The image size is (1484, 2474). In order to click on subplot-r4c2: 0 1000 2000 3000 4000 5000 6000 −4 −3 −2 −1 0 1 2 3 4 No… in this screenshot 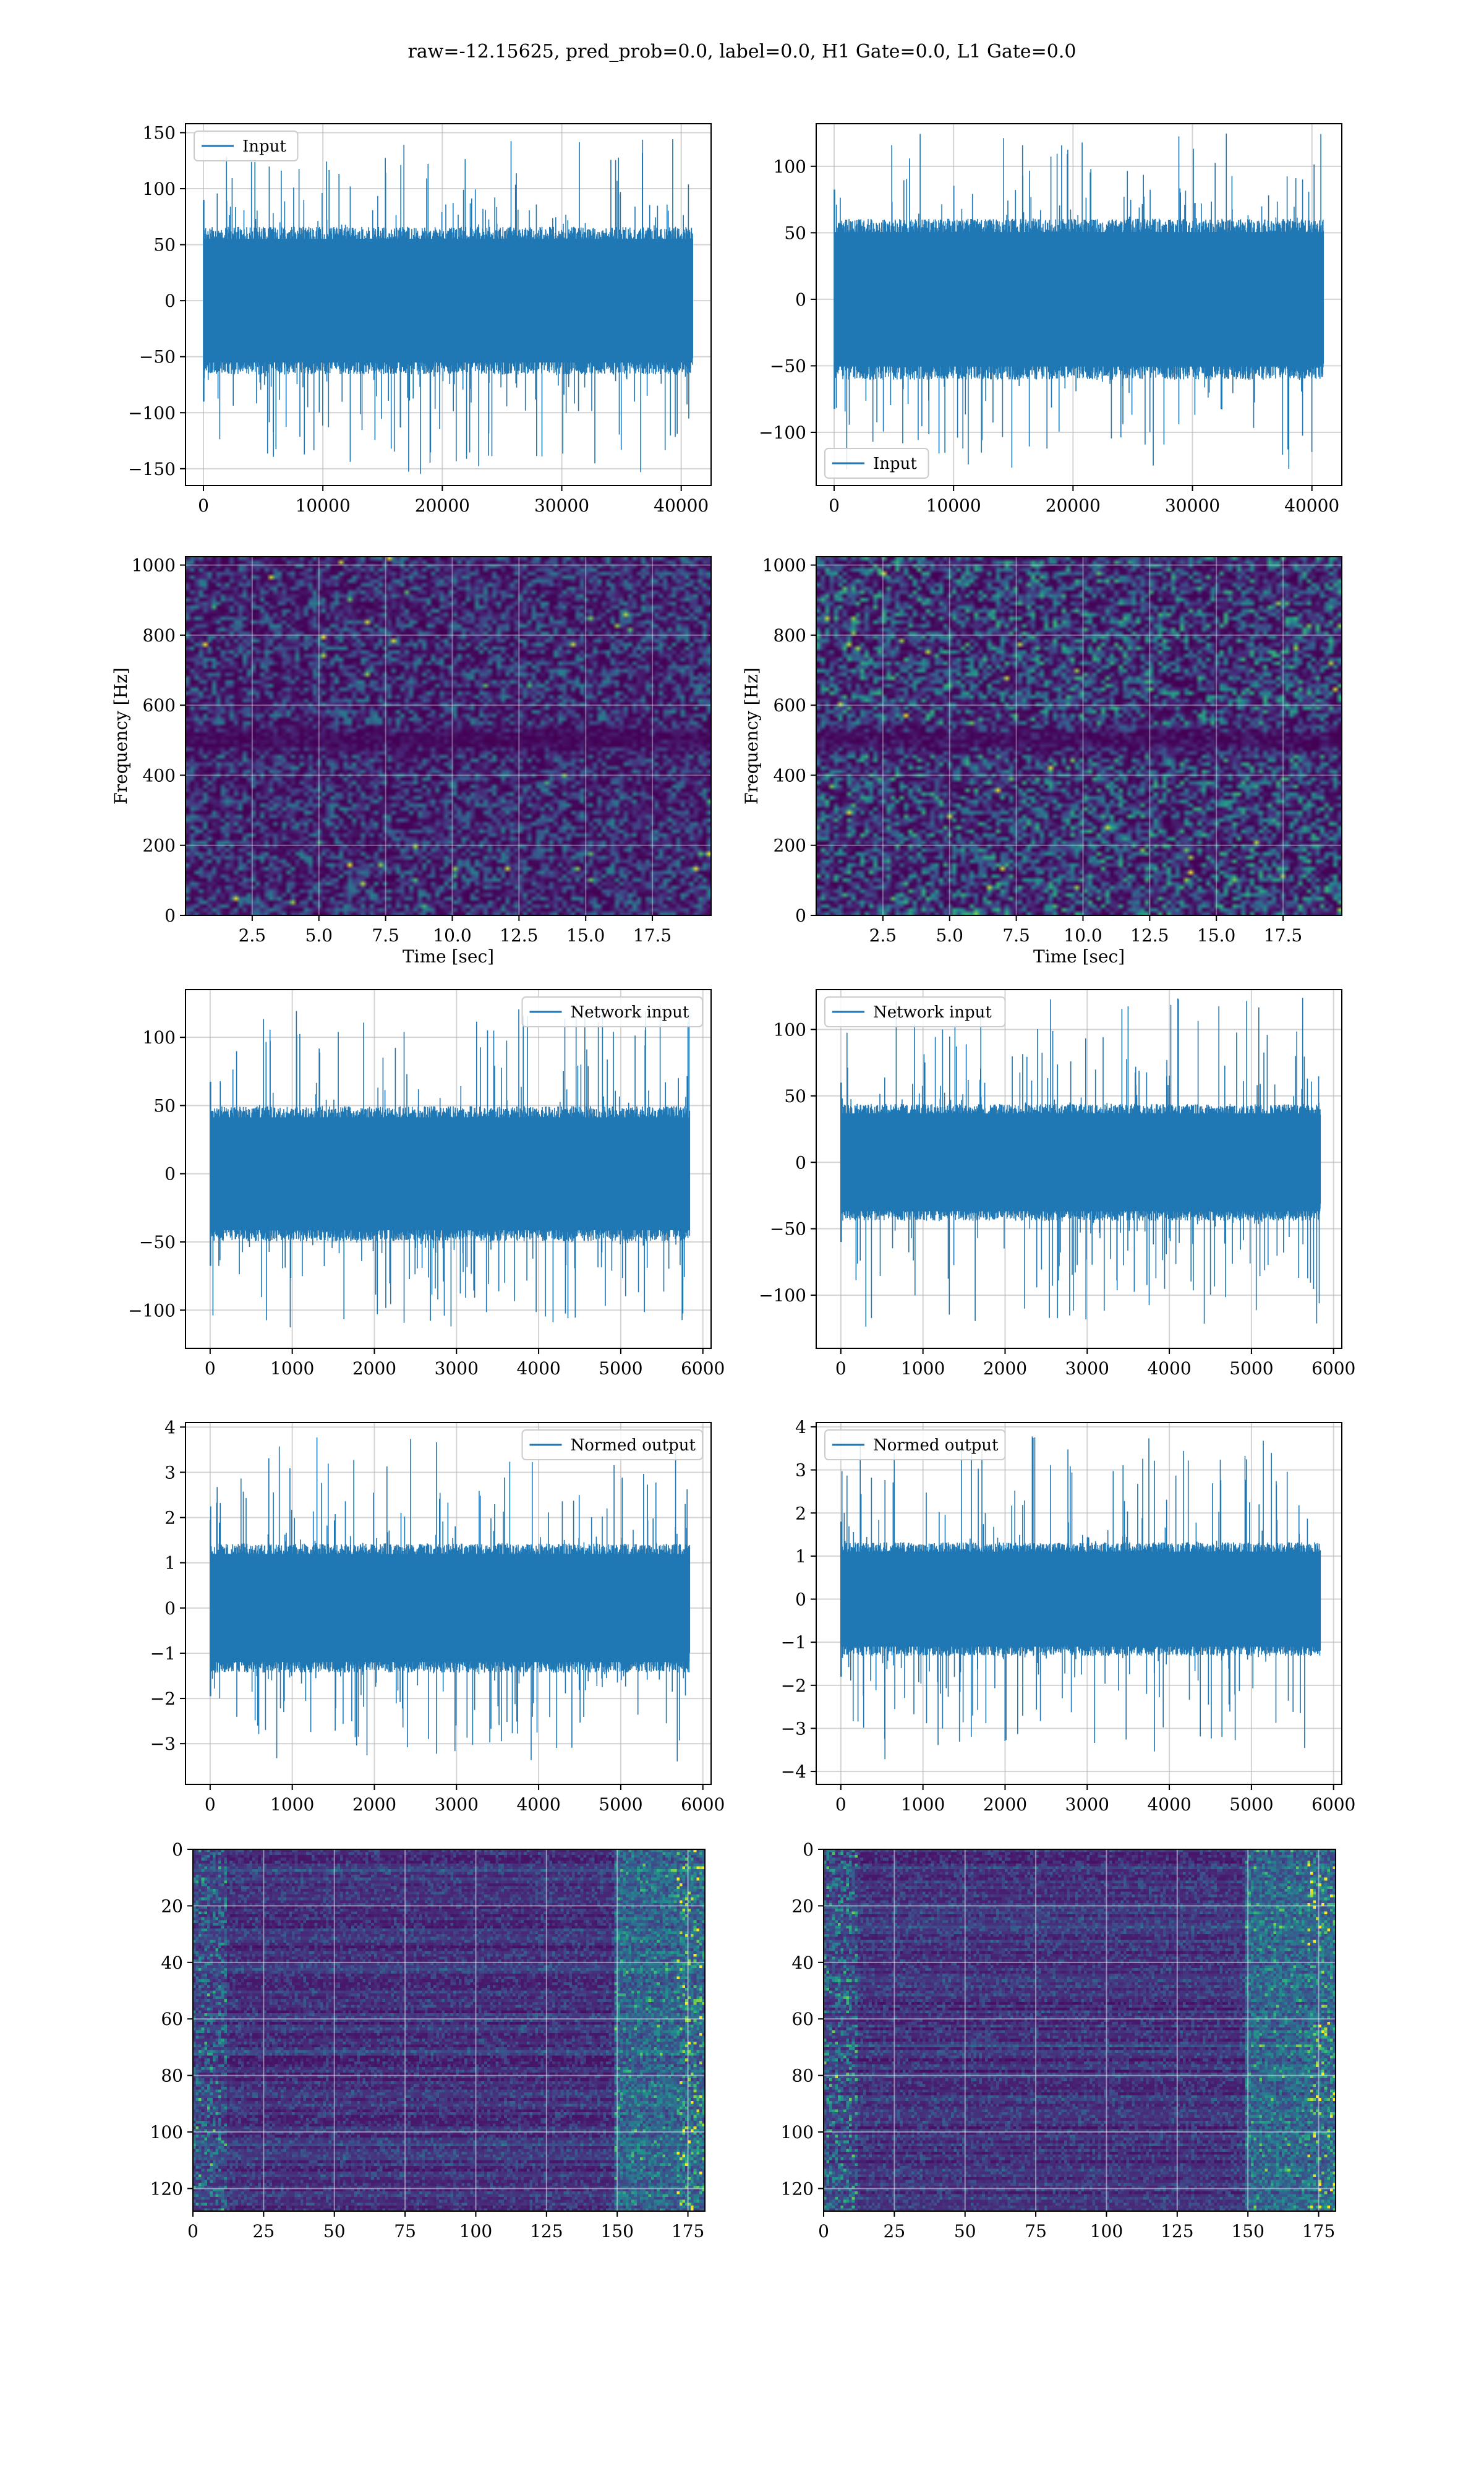, I will do `click(1068, 1616)`.